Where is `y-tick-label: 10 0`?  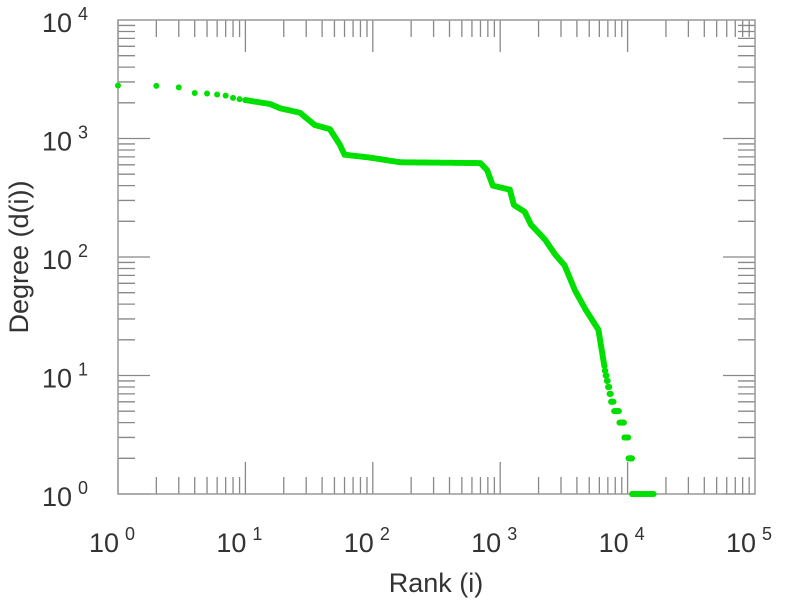
y-tick-label: 10 0 is located at coordinates (65, 495).